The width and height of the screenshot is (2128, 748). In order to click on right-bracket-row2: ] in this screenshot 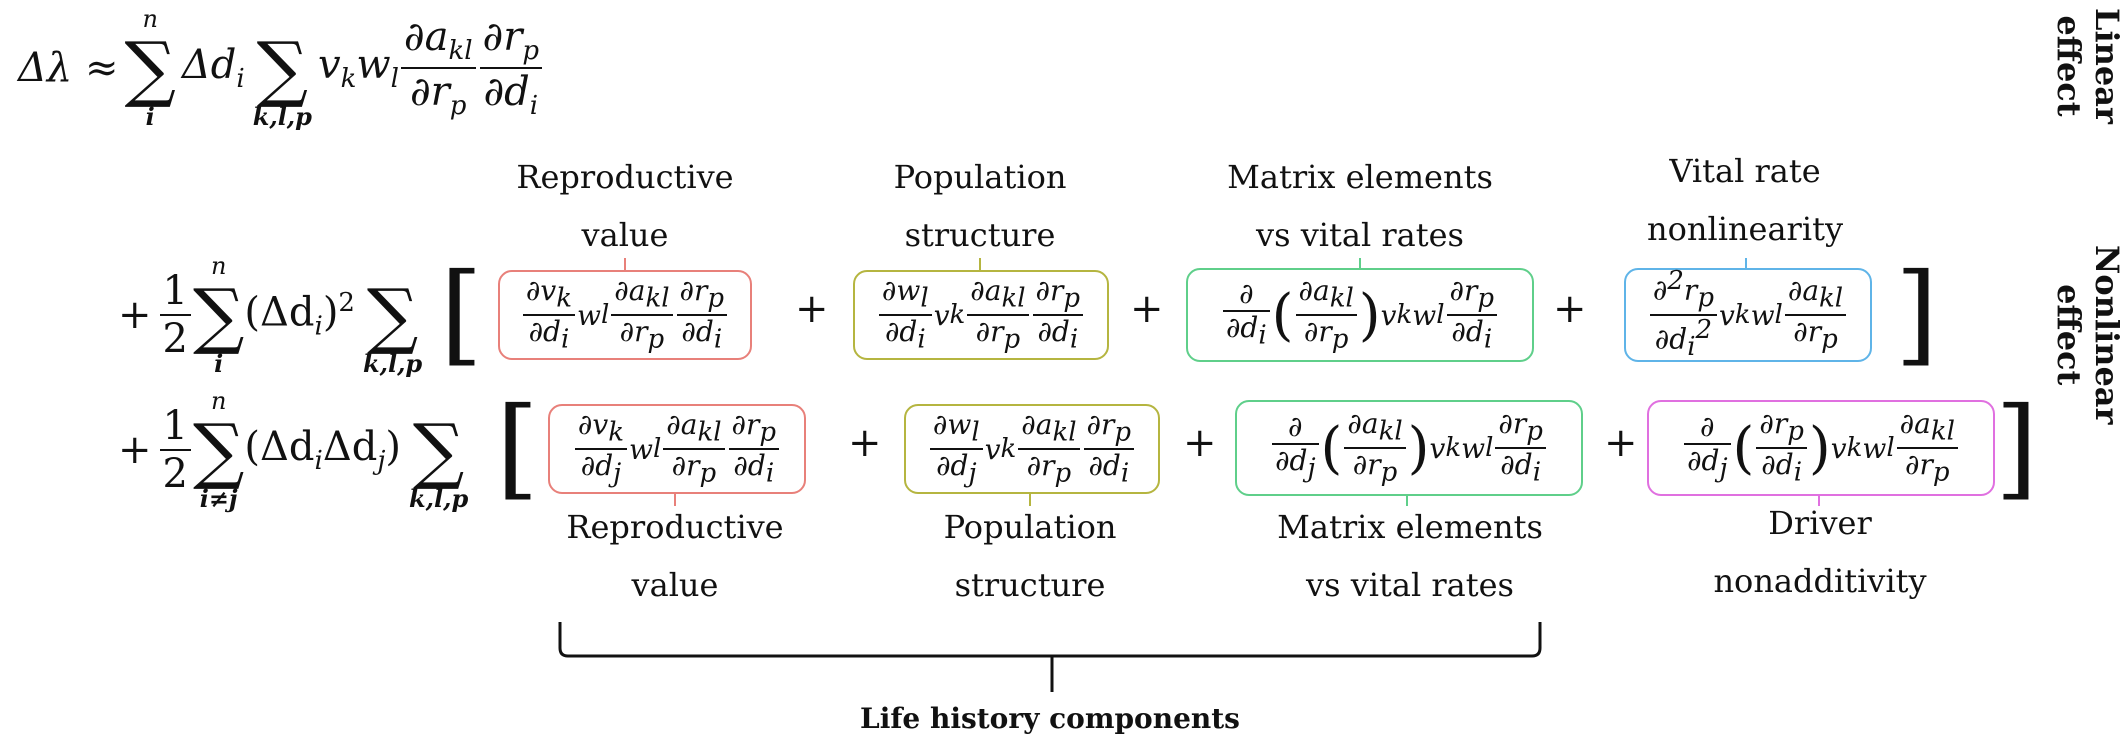, I will do `click(1916, 313)`.